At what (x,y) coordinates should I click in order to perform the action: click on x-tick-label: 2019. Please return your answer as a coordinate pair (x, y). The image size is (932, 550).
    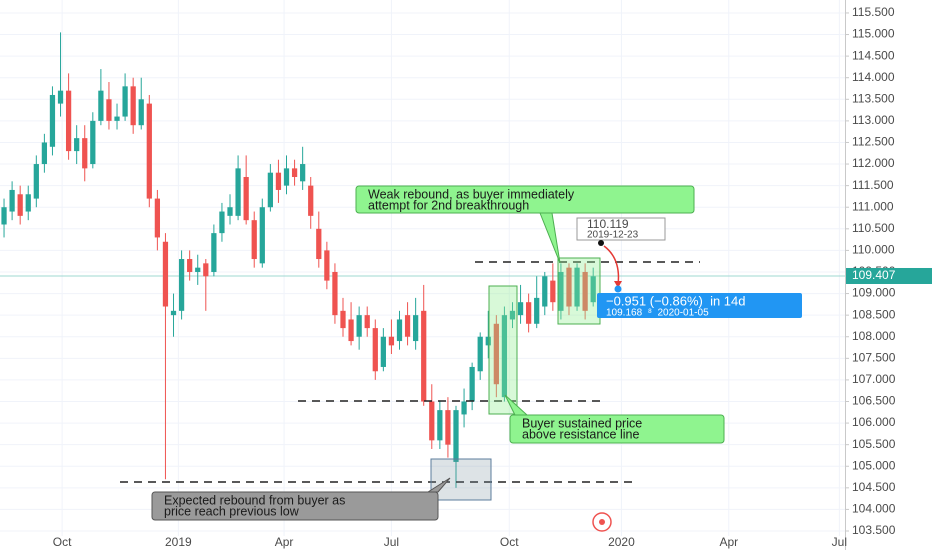
    Looking at the image, I should click on (178, 542).